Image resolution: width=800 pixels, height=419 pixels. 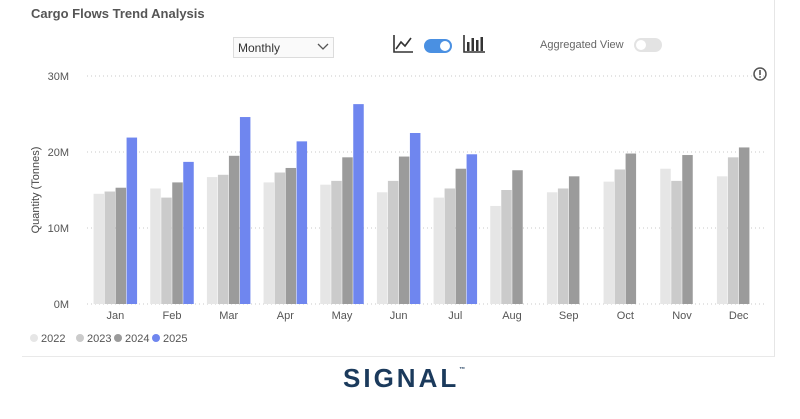 I want to click on x-tick-label: May, so click(x=342, y=316).